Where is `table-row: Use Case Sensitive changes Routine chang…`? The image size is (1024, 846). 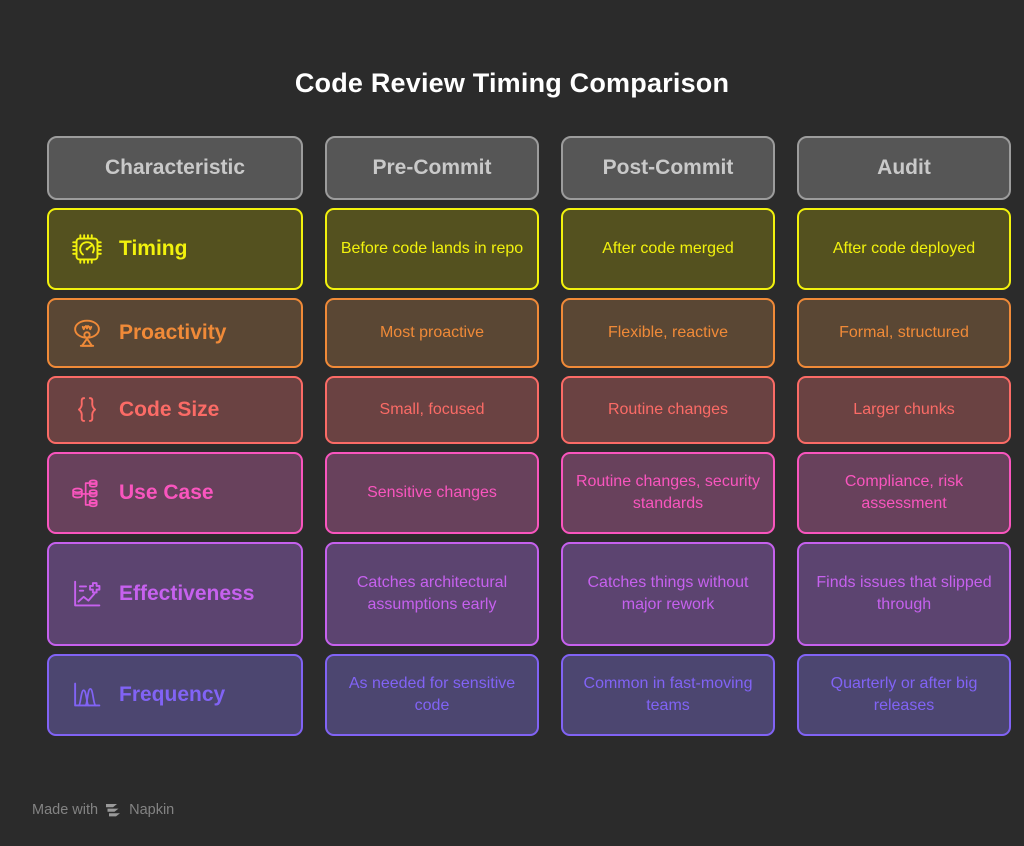
table-row: Use Case Sensitive changes Routine chang… is located at coordinates (529, 493).